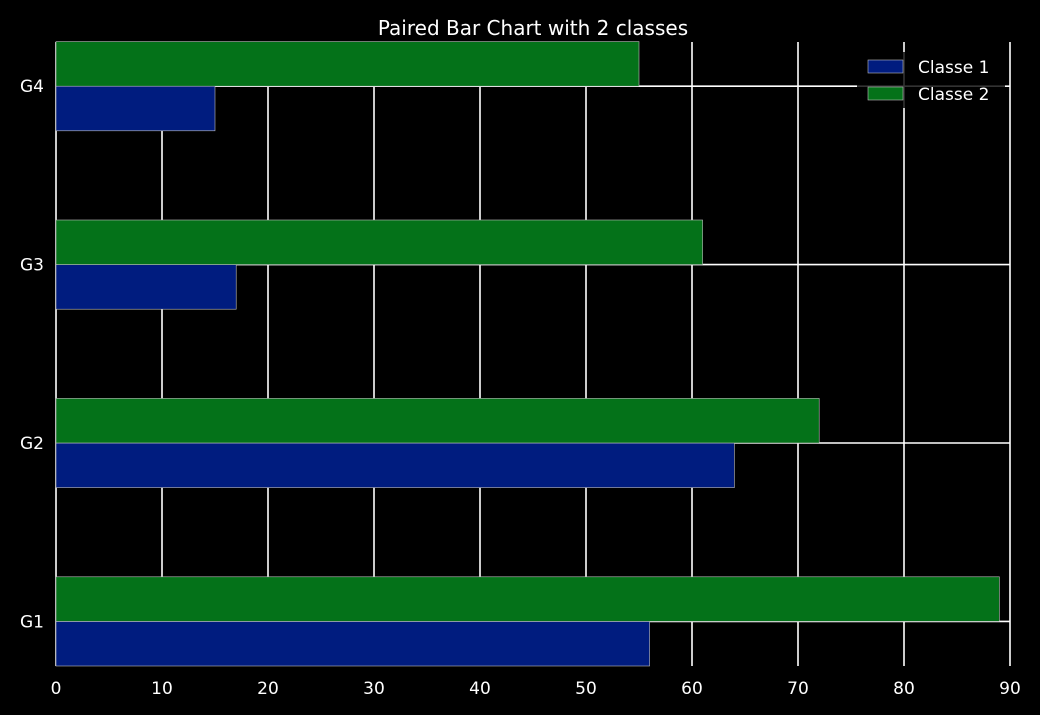  Describe the element at coordinates (347, 64) in the screenshot. I see `bar-classe-2-g4` at that location.